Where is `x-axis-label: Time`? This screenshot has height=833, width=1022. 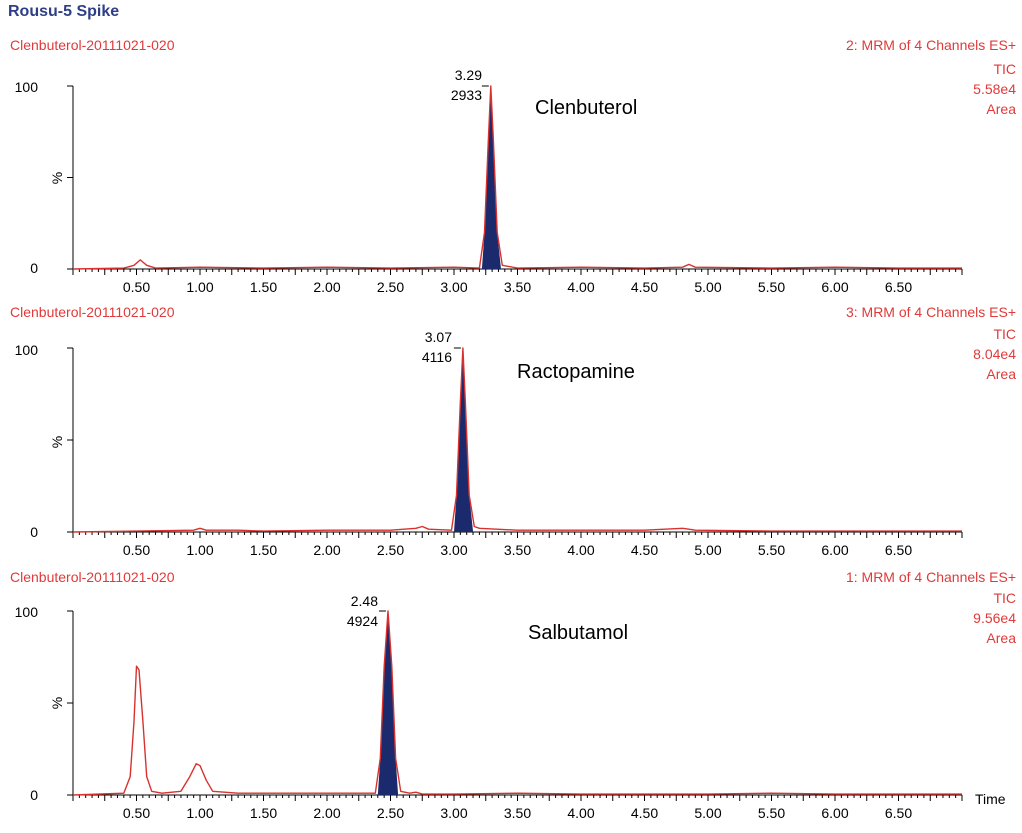
x-axis-label: Time is located at coordinates (990, 799).